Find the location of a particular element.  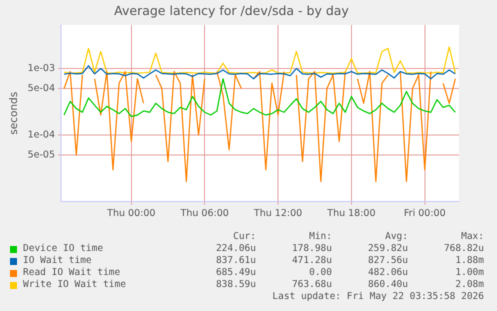

text: Min: is located at coordinates (320, 237).